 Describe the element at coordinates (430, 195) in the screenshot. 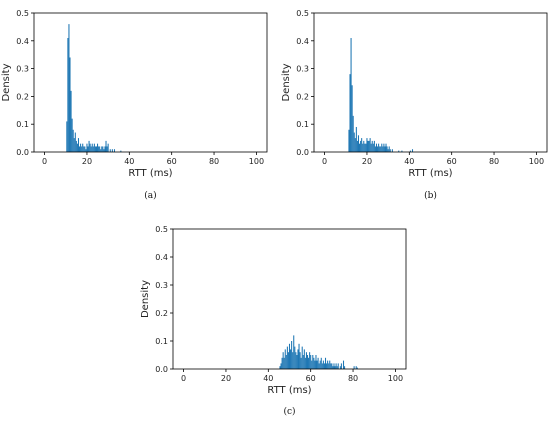

I see `panel-caption: (b)` at that location.